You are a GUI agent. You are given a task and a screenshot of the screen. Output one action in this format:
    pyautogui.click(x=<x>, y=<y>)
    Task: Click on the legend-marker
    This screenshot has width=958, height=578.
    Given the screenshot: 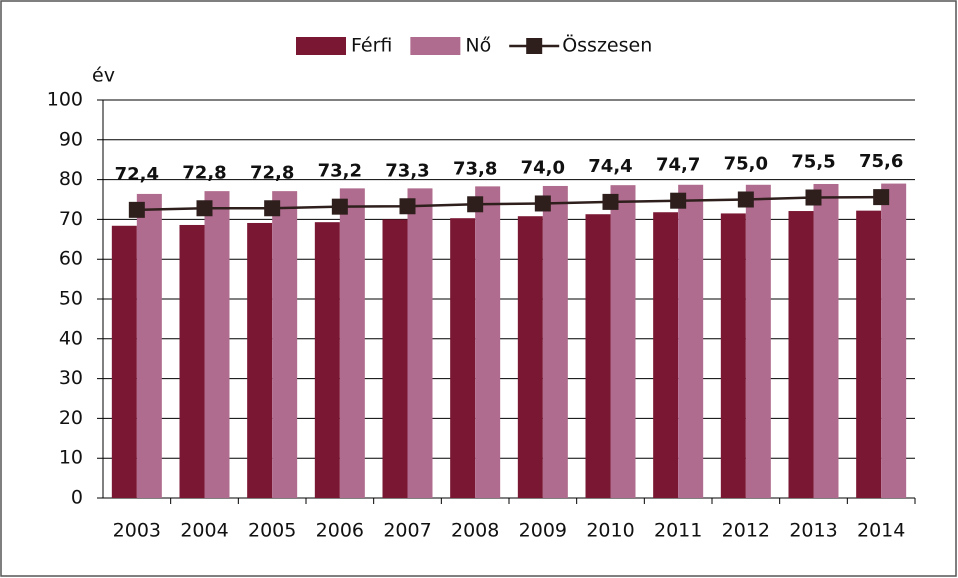 What is the action you would take?
    pyautogui.click(x=534, y=46)
    